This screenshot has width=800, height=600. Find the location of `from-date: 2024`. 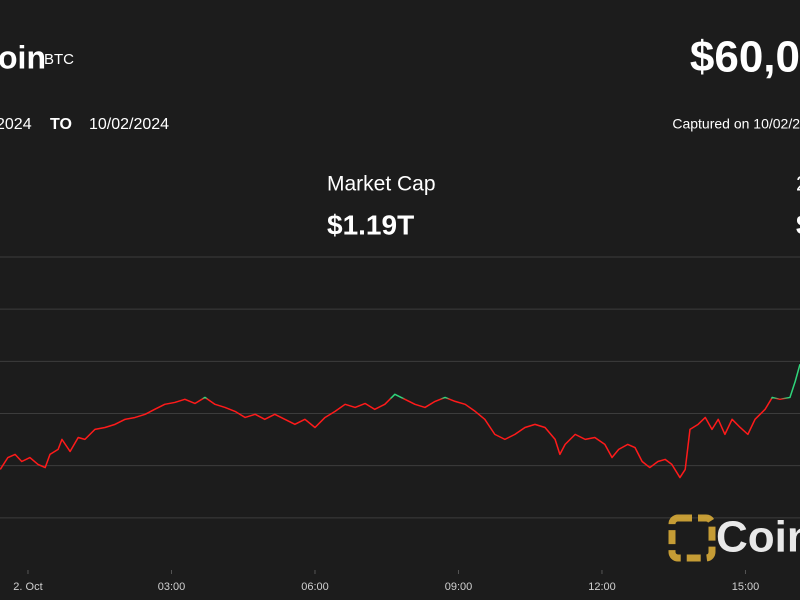

from-date: 2024 is located at coordinates (16, 124).